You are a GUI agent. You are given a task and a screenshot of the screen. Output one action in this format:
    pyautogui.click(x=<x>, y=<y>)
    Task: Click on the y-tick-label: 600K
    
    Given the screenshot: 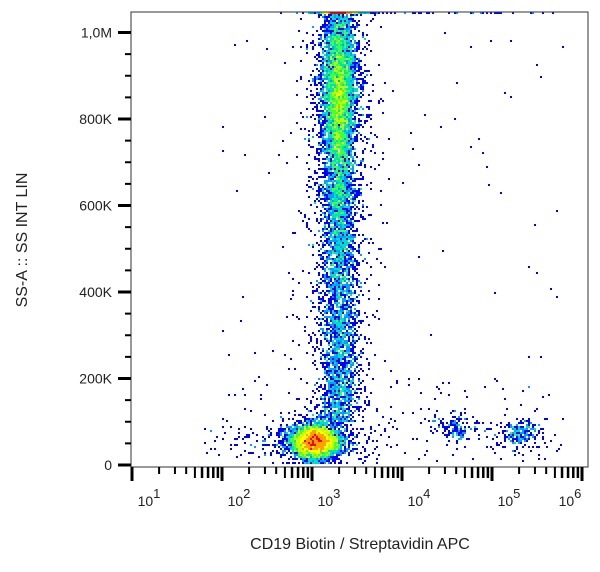 What is the action you would take?
    pyautogui.click(x=95, y=206)
    